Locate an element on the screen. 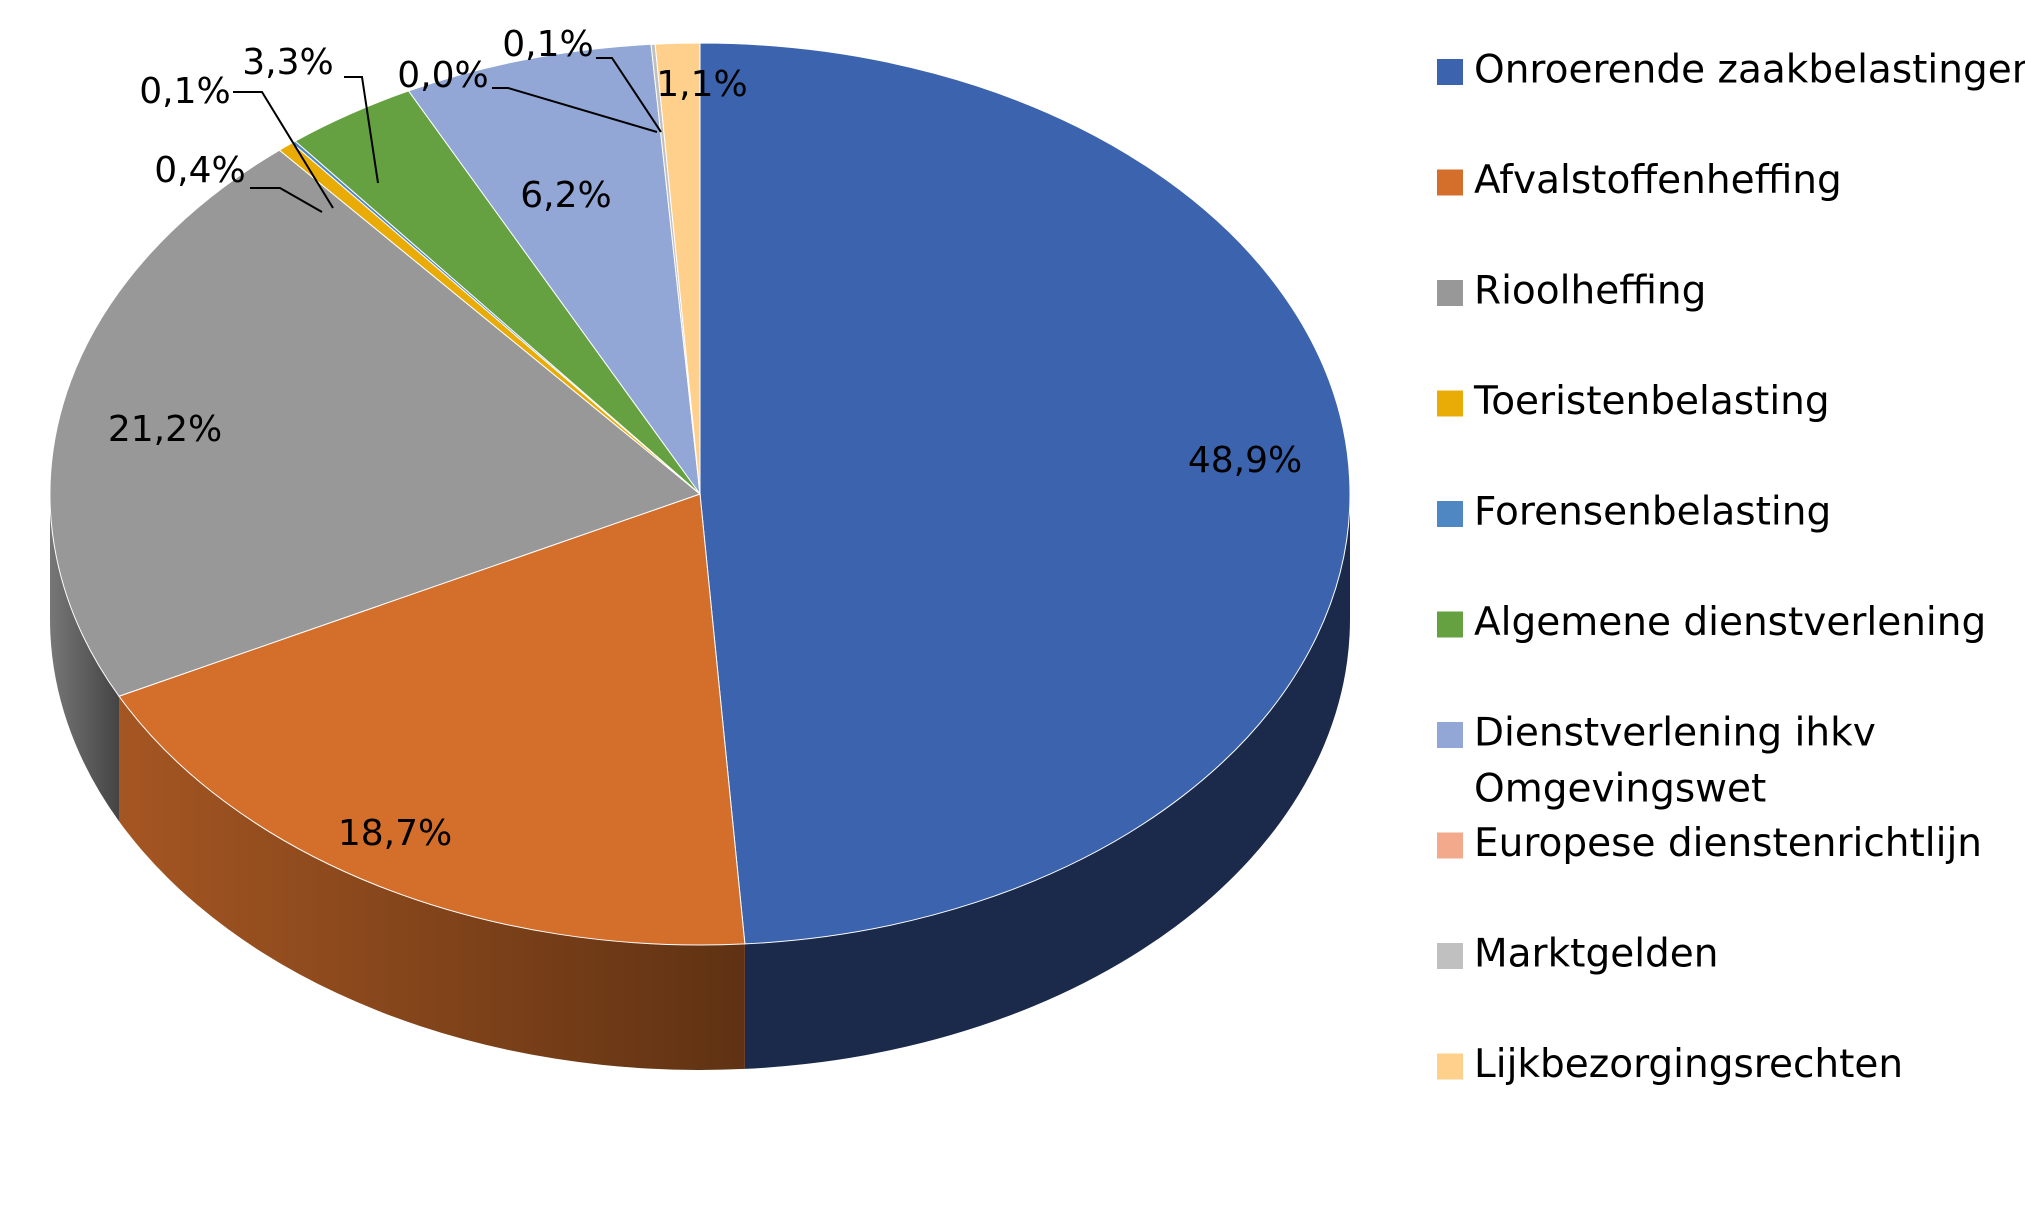 This screenshot has height=1212, width=2025. data-label-onroerende-zaakbelastingen: 48,9% is located at coordinates (1245, 460).